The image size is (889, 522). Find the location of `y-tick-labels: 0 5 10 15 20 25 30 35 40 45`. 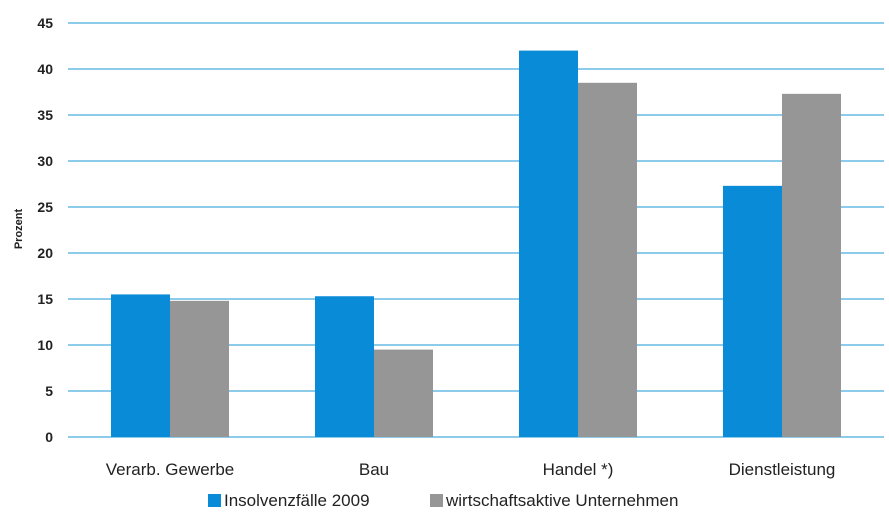

y-tick-labels: 0 5 10 15 20 25 30 35 40 45 is located at coordinates (45, 230).